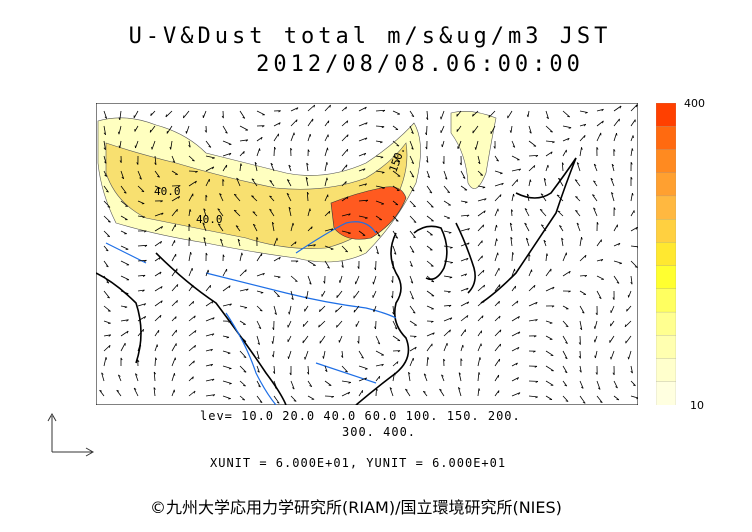  I want to click on contour-levels-line2: 300. 400., so click(379, 432).